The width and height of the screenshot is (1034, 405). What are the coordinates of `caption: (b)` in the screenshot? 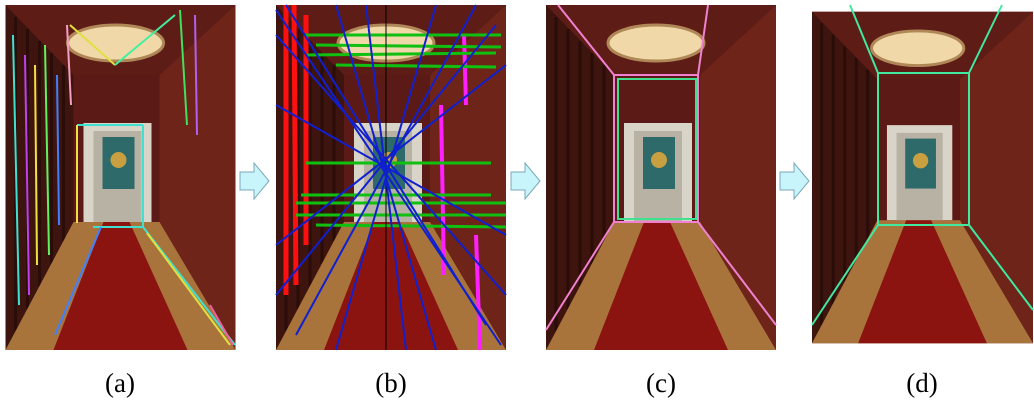 It's located at (390, 383).